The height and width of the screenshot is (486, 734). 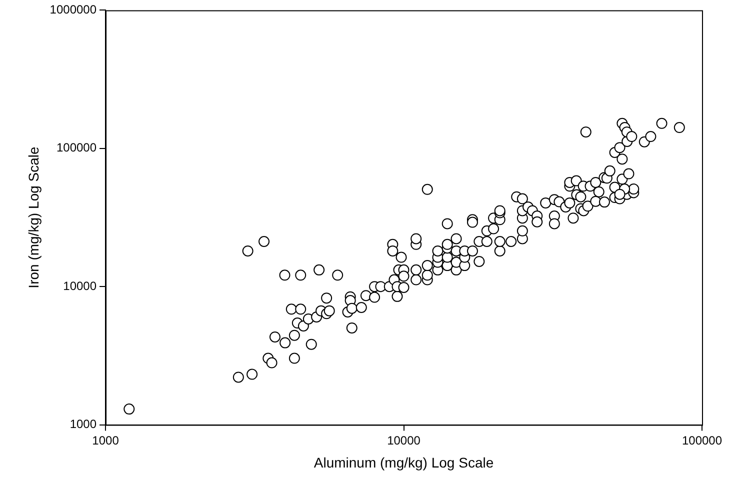 I want to click on y-tick-label: 10000, so click(x=80, y=285).